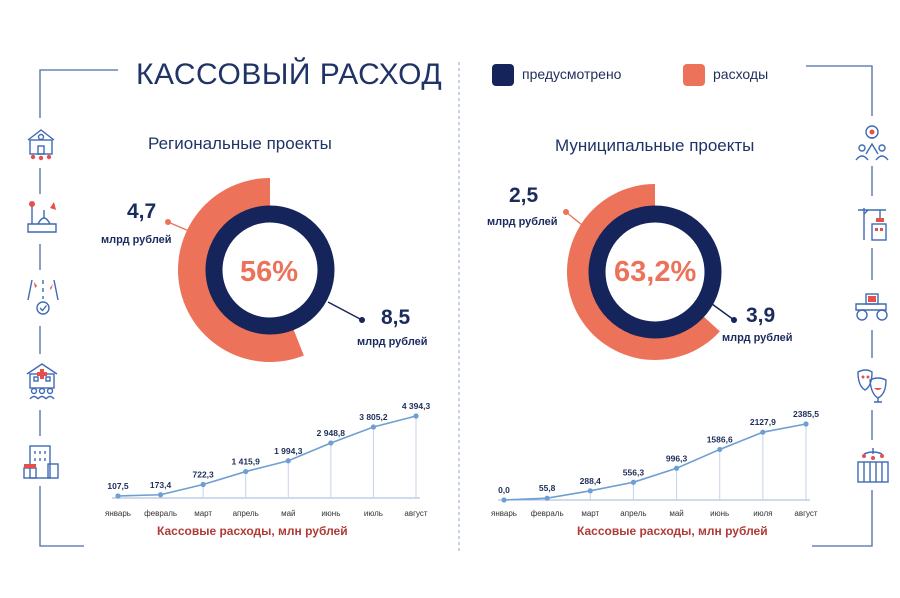  Describe the element at coordinates (362, 320) in the screenshot. I see `leader-dot-regional-planned` at that location.